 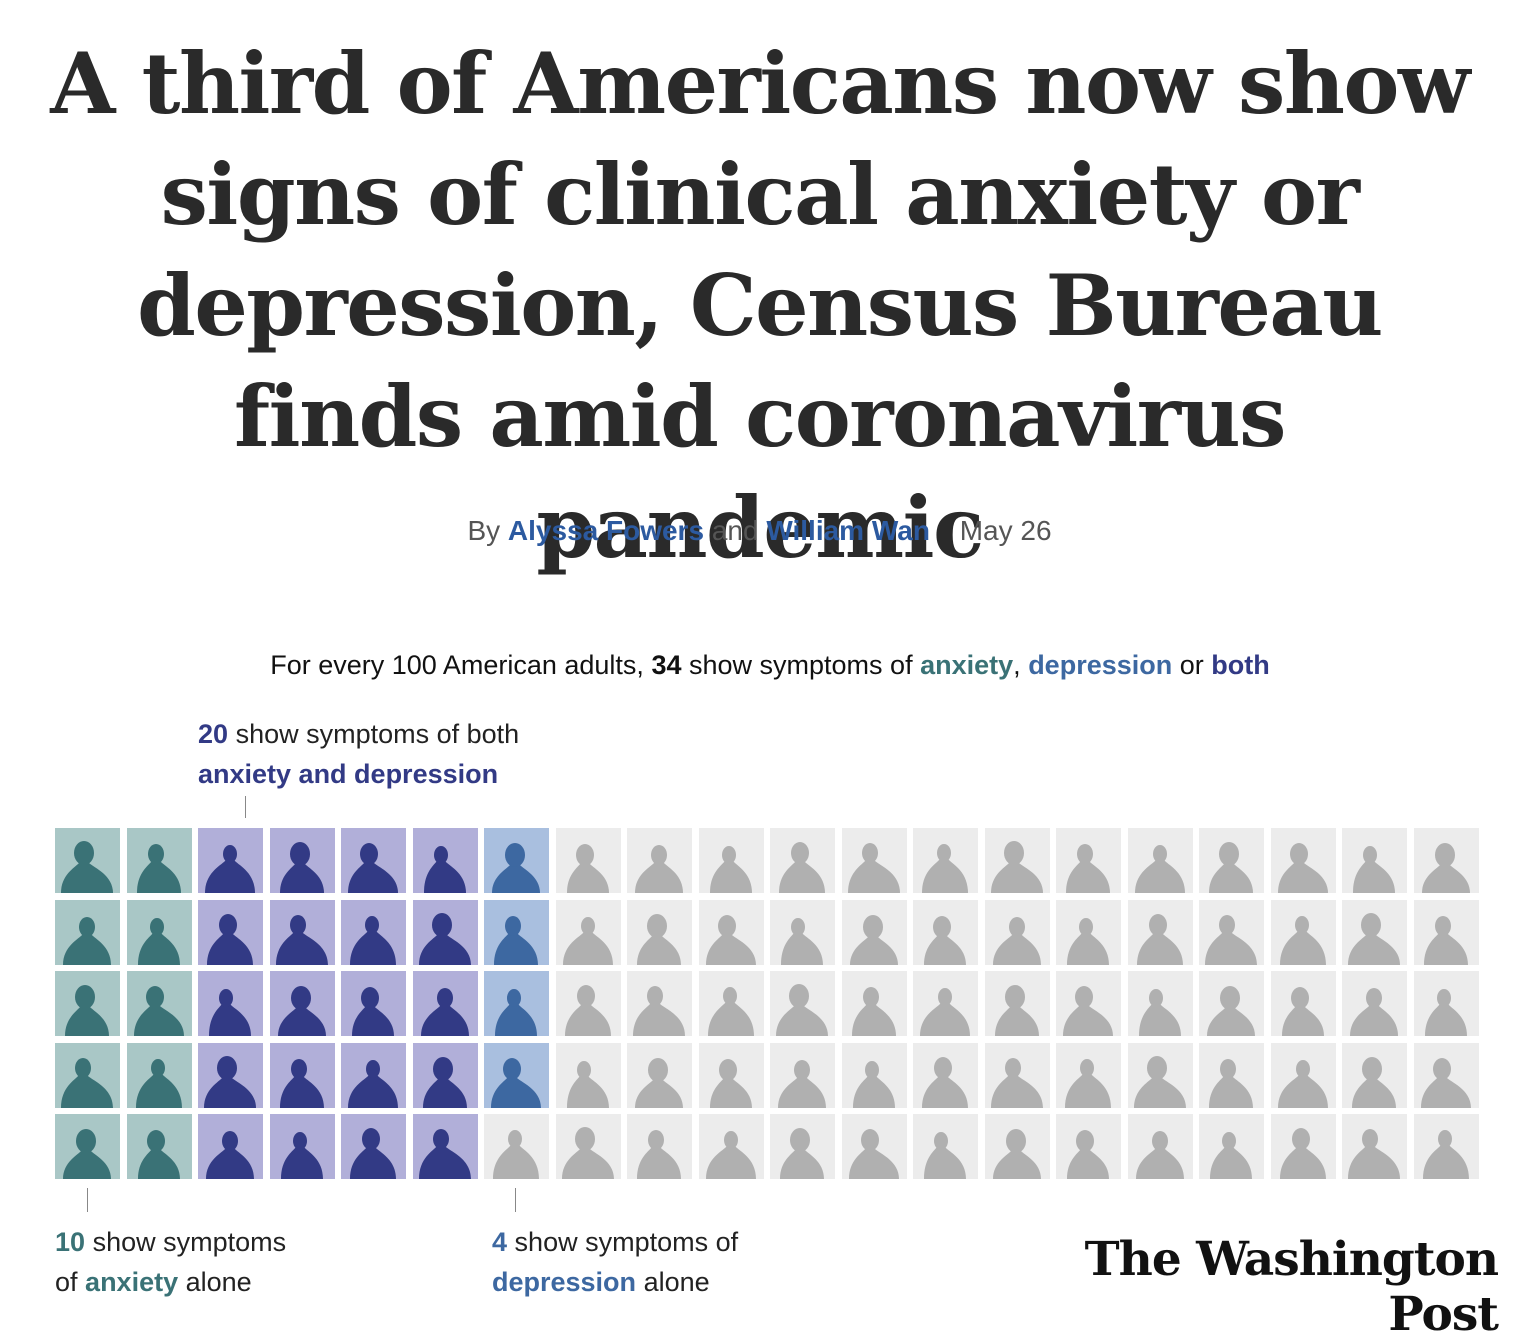 What do you see at coordinates (759, 531) in the screenshot?
I see `byline: By Alyssa Fowers and William Wan May 26` at bounding box center [759, 531].